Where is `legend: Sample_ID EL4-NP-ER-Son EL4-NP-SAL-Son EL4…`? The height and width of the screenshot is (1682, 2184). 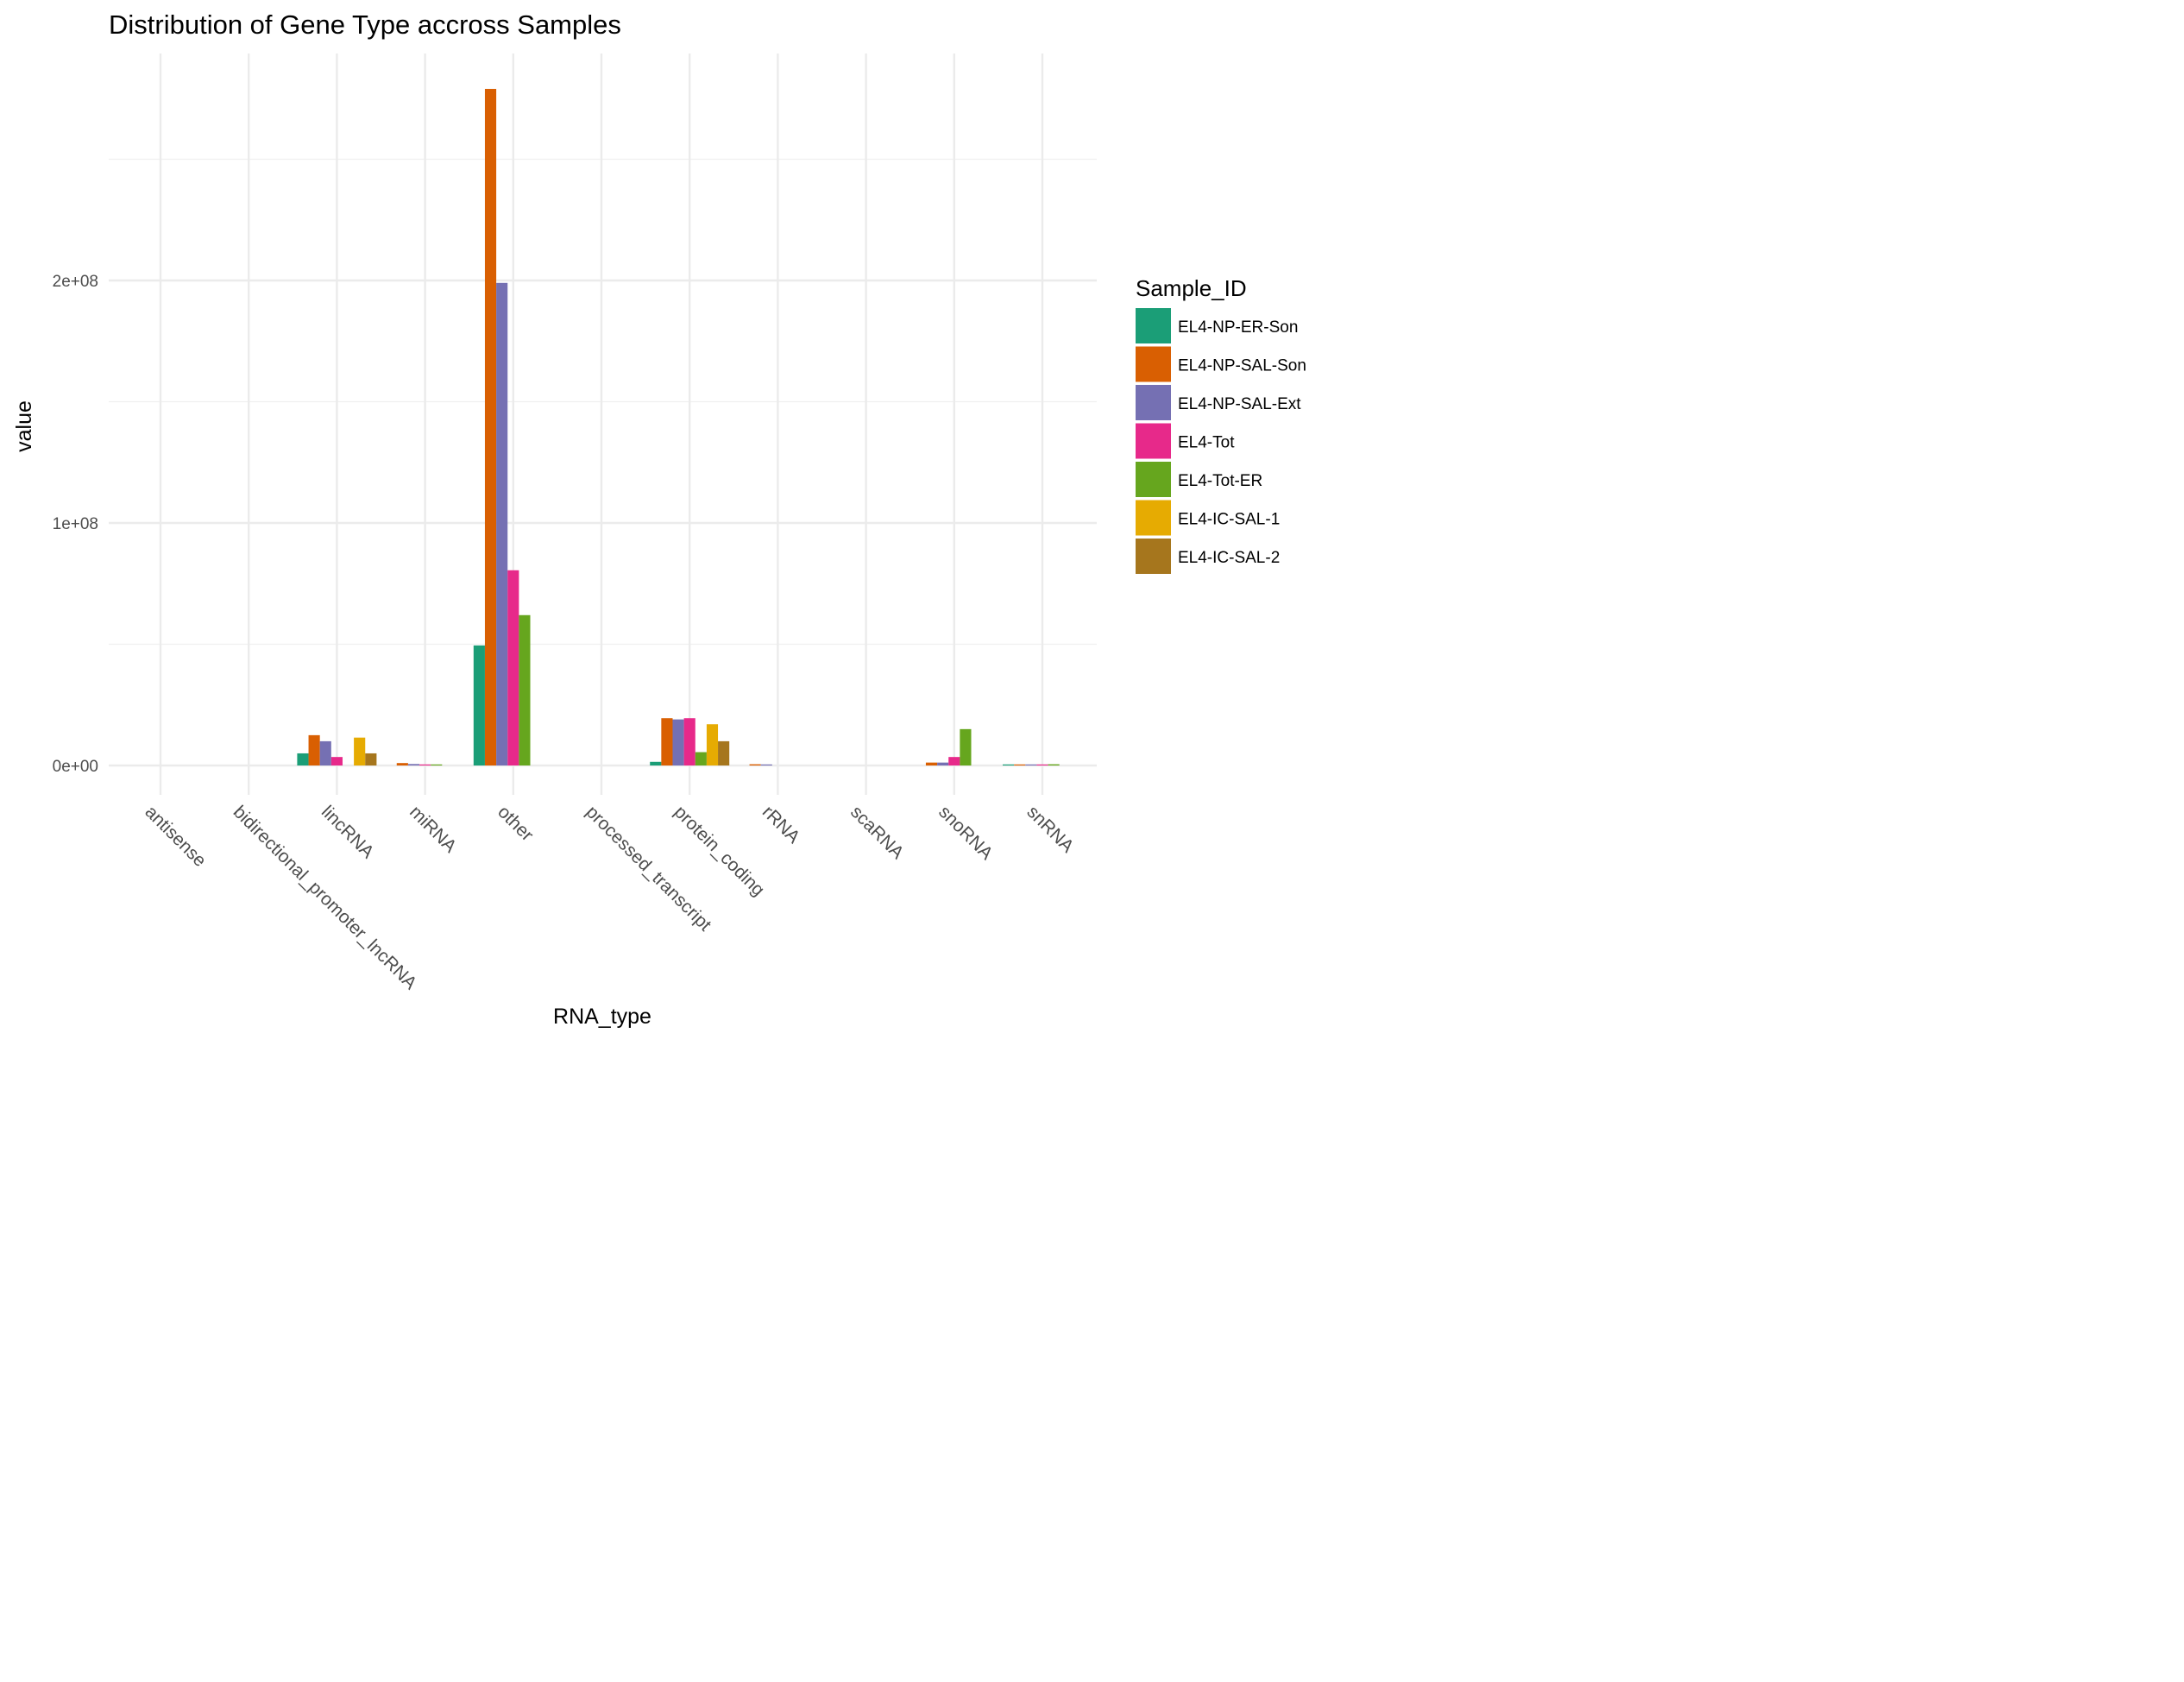 legend: Sample_ID EL4-NP-ER-Son EL4-NP-SAL-Son EL4… is located at coordinates (1221, 425).